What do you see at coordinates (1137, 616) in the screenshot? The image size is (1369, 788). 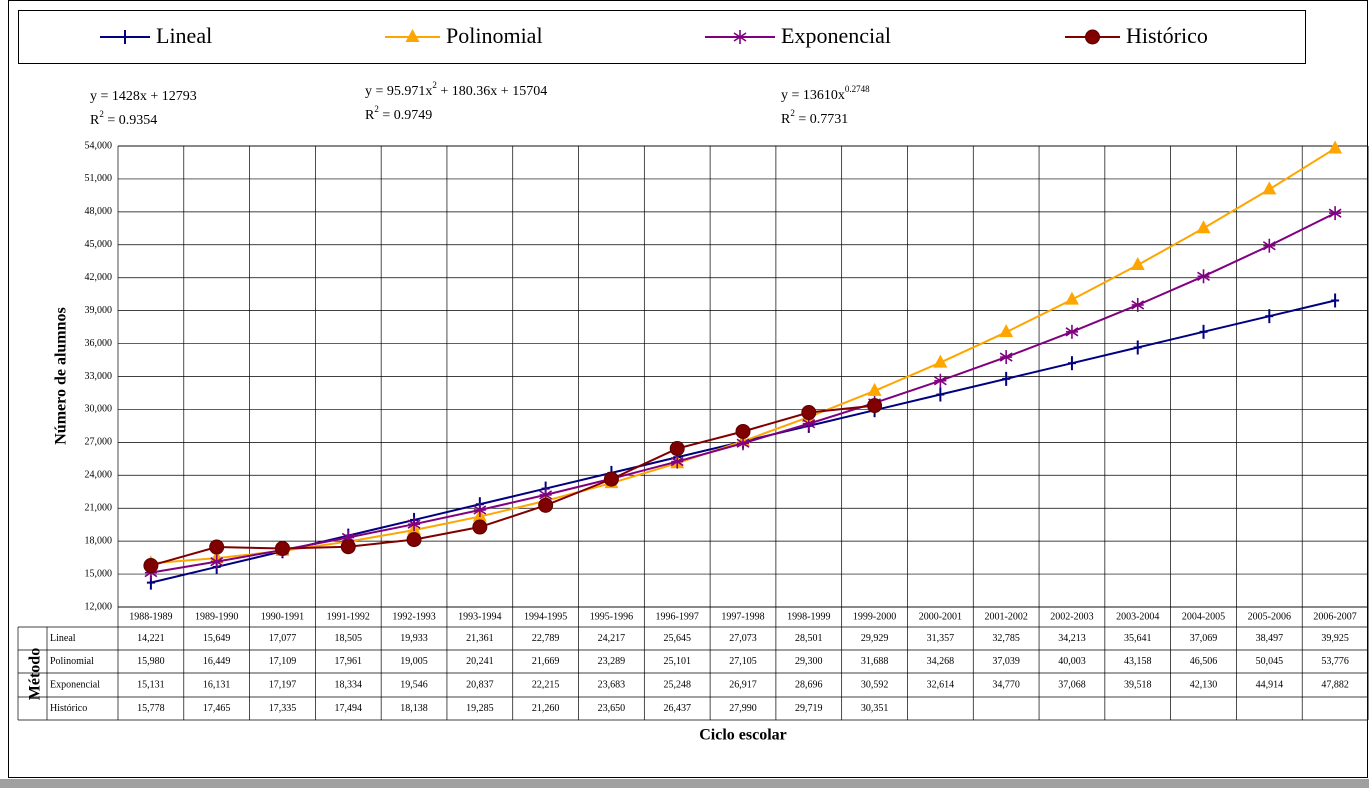 I see `x-tick-label: 2003-2004` at bounding box center [1137, 616].